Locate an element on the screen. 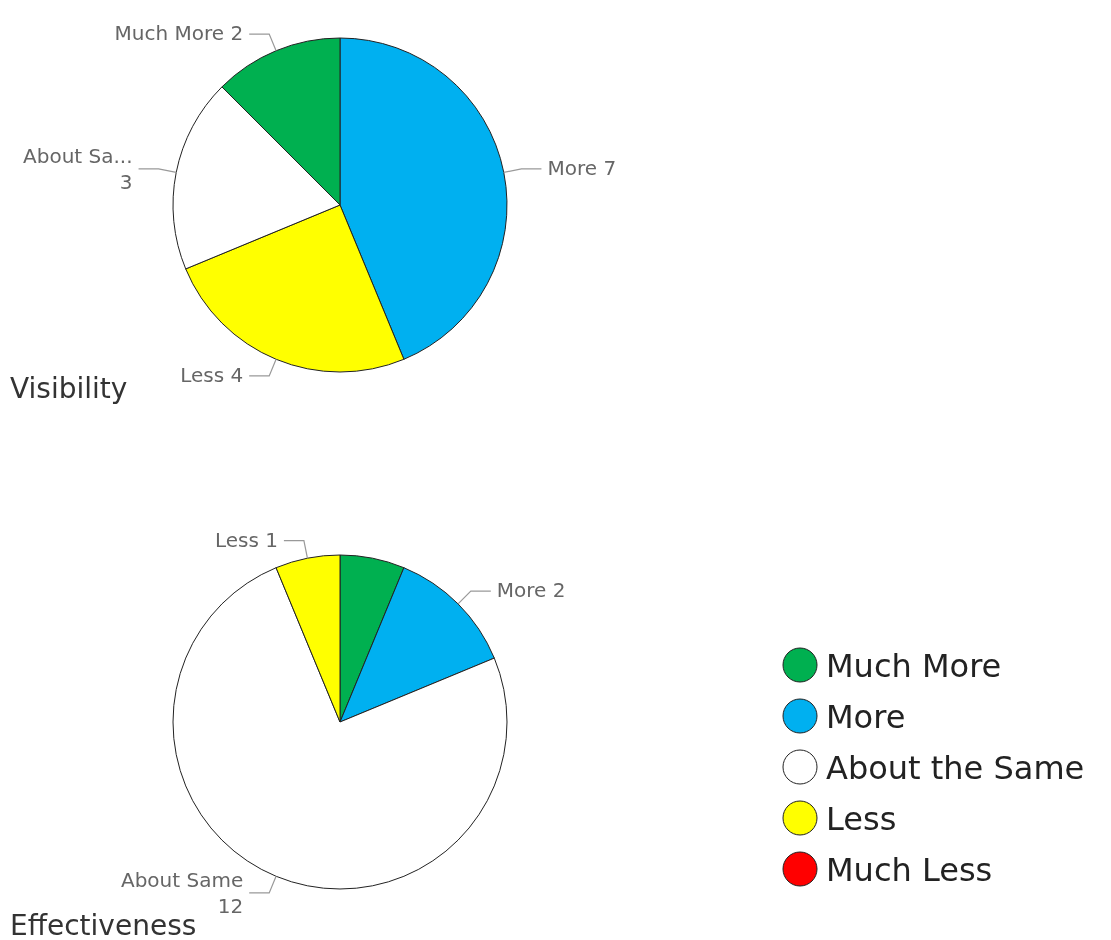  data-label: 7 is located at coordinates (610, 167).